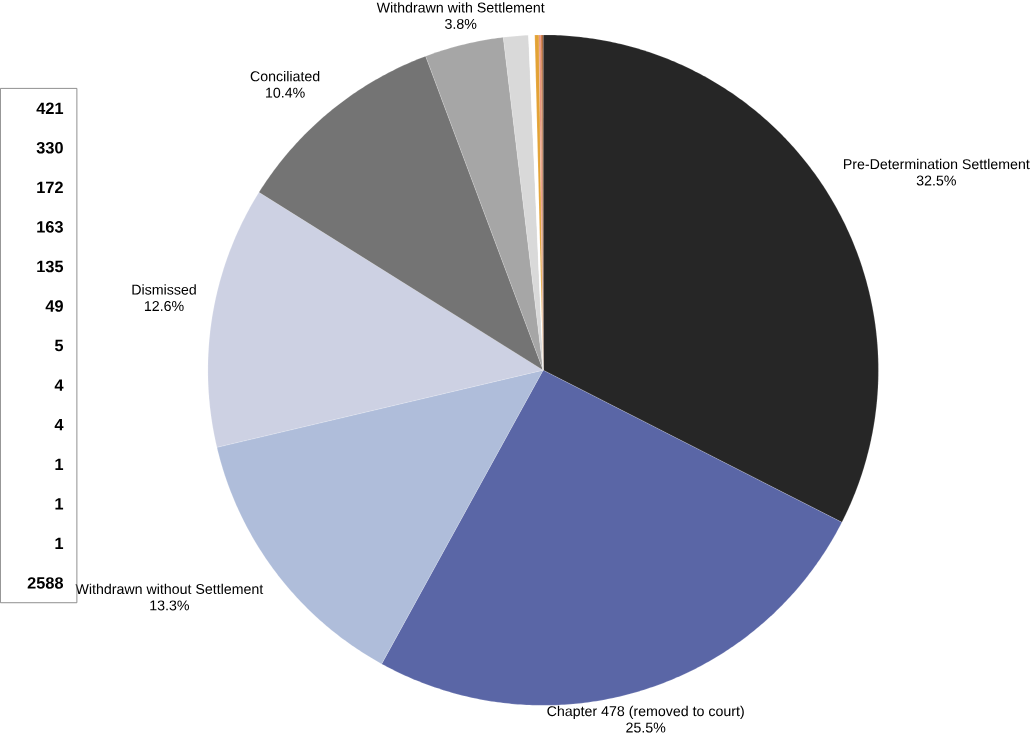  What do you see at coordinates (50, 108) in the screenshot?
I see `text: 421` at bounding box center [50, 108].